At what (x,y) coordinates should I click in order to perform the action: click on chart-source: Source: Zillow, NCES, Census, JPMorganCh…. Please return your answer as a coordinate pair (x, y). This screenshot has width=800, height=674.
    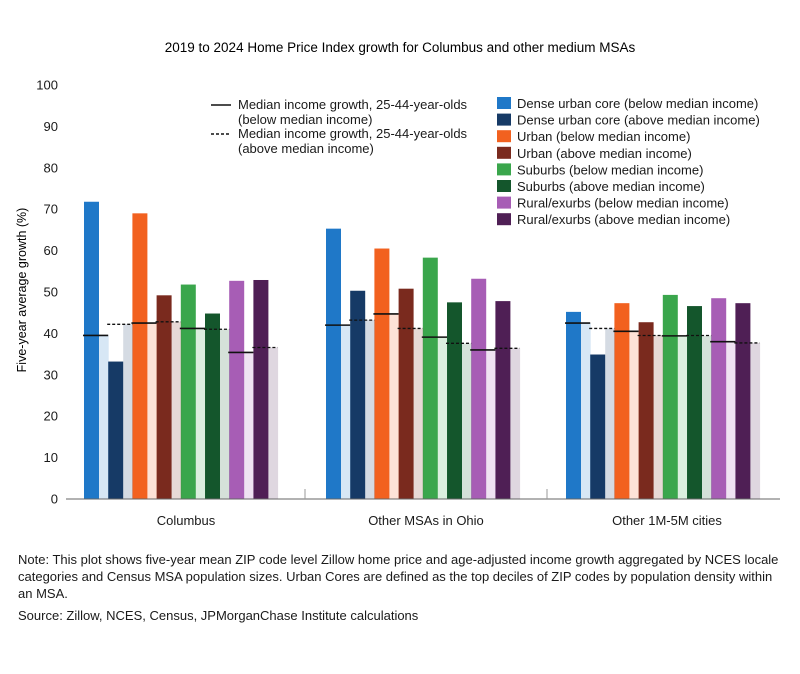
    Looking at the image, I should click on (218, 615).